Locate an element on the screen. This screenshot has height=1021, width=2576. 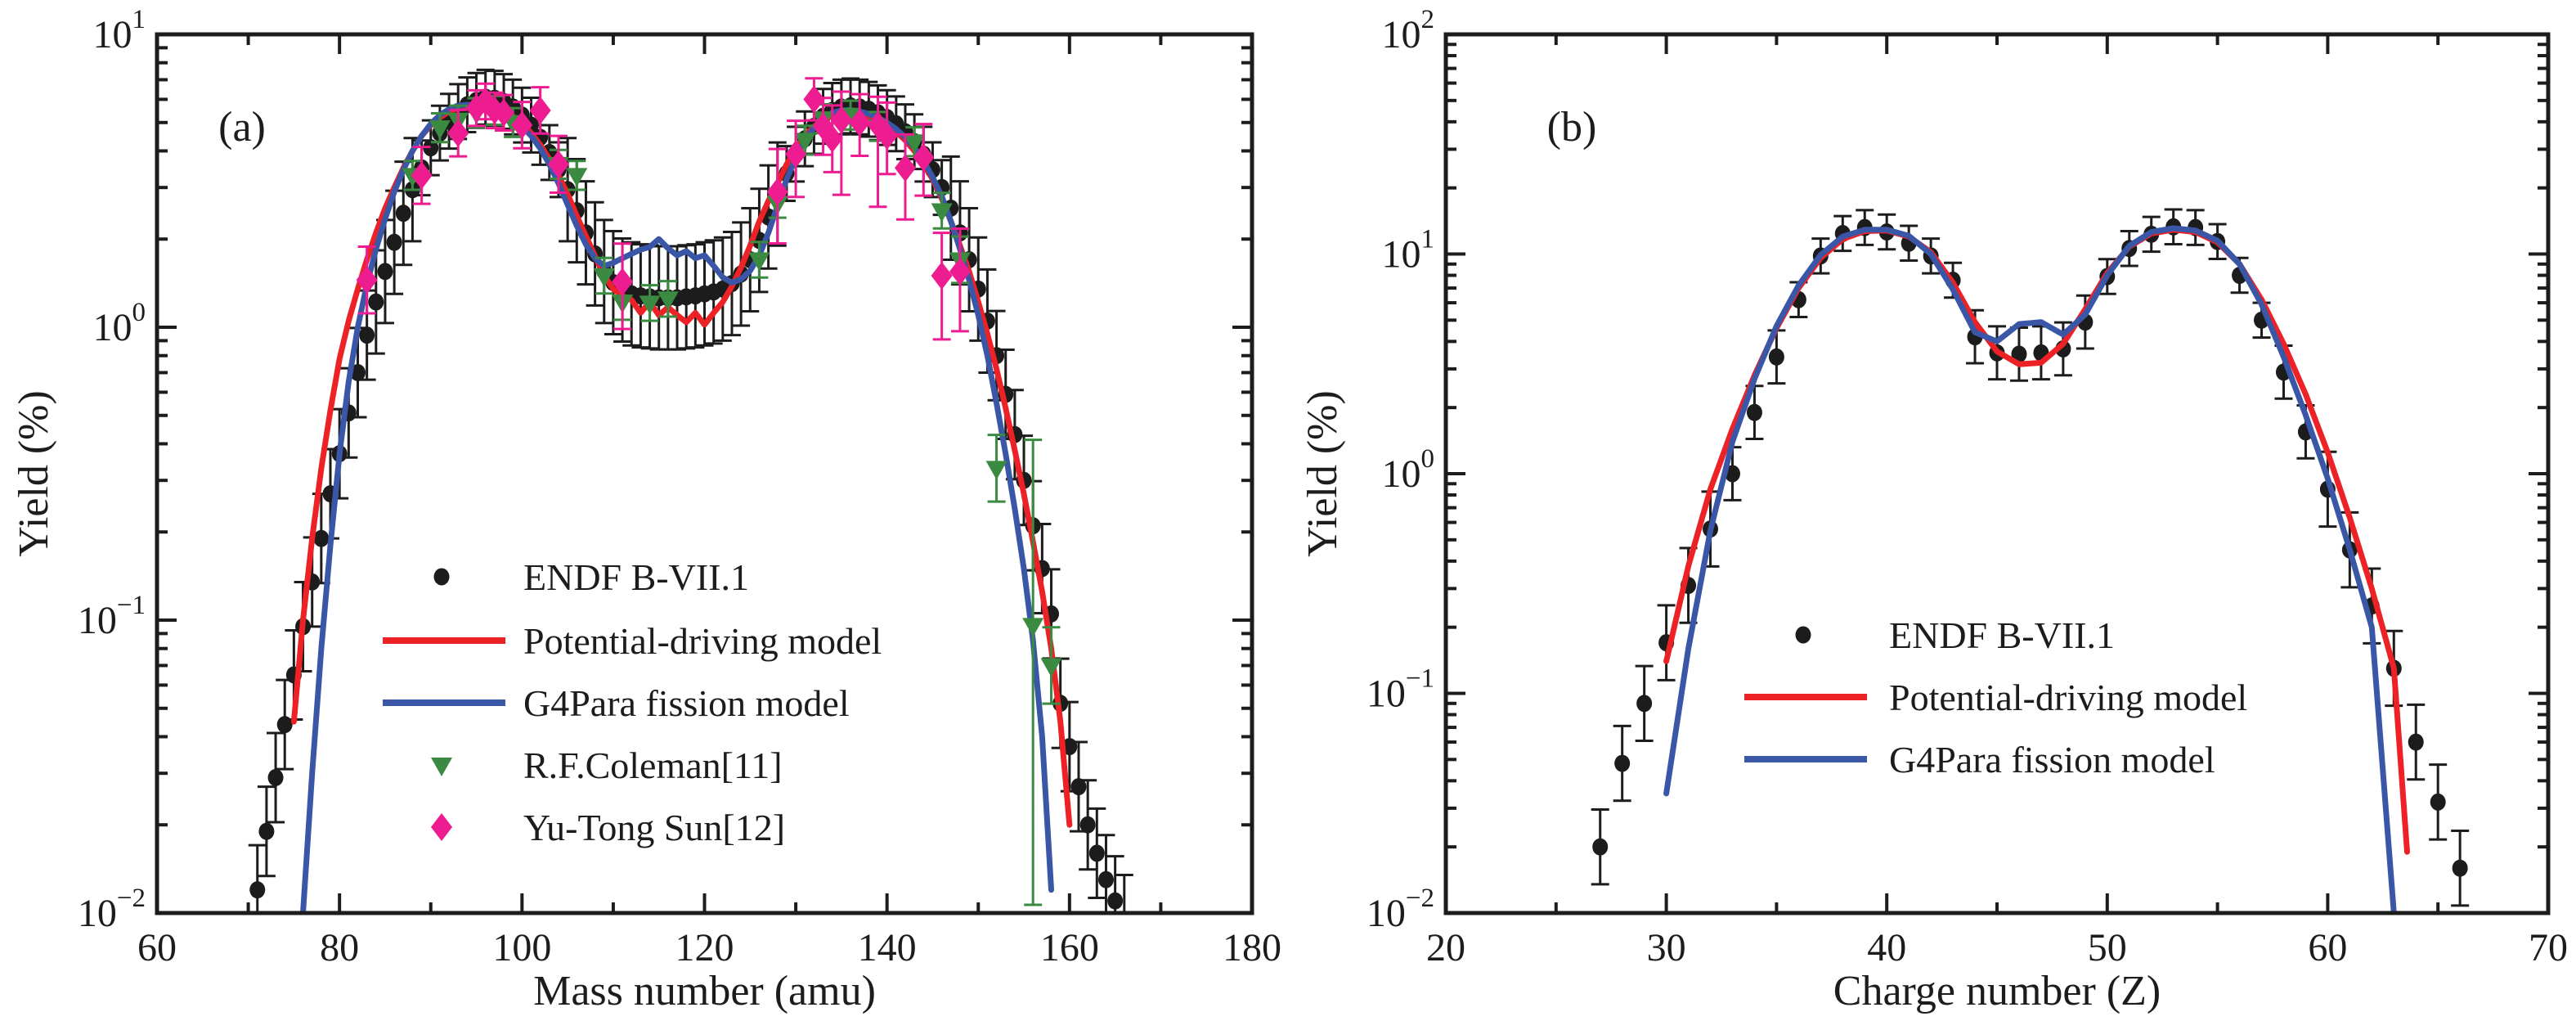
x-tick-label: 60 is located at coordinates (157, 947).